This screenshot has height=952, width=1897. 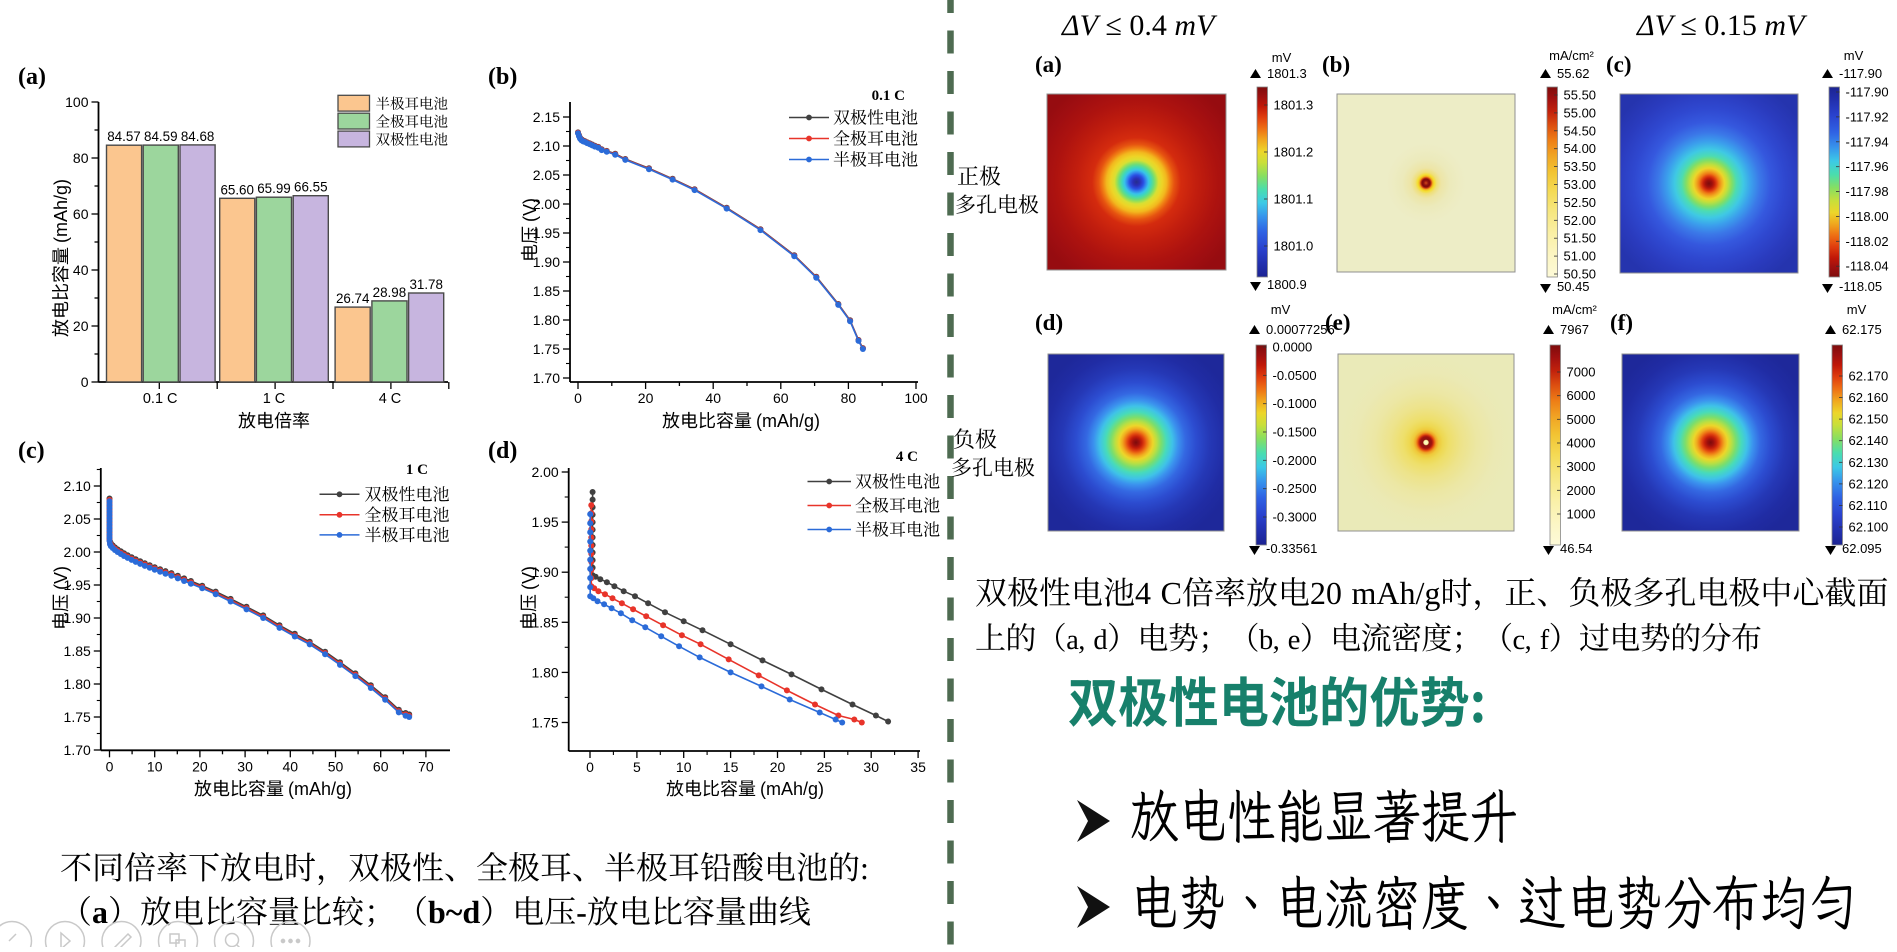 I want to click on svg-text: 84.57, so click(x=124, y=136).